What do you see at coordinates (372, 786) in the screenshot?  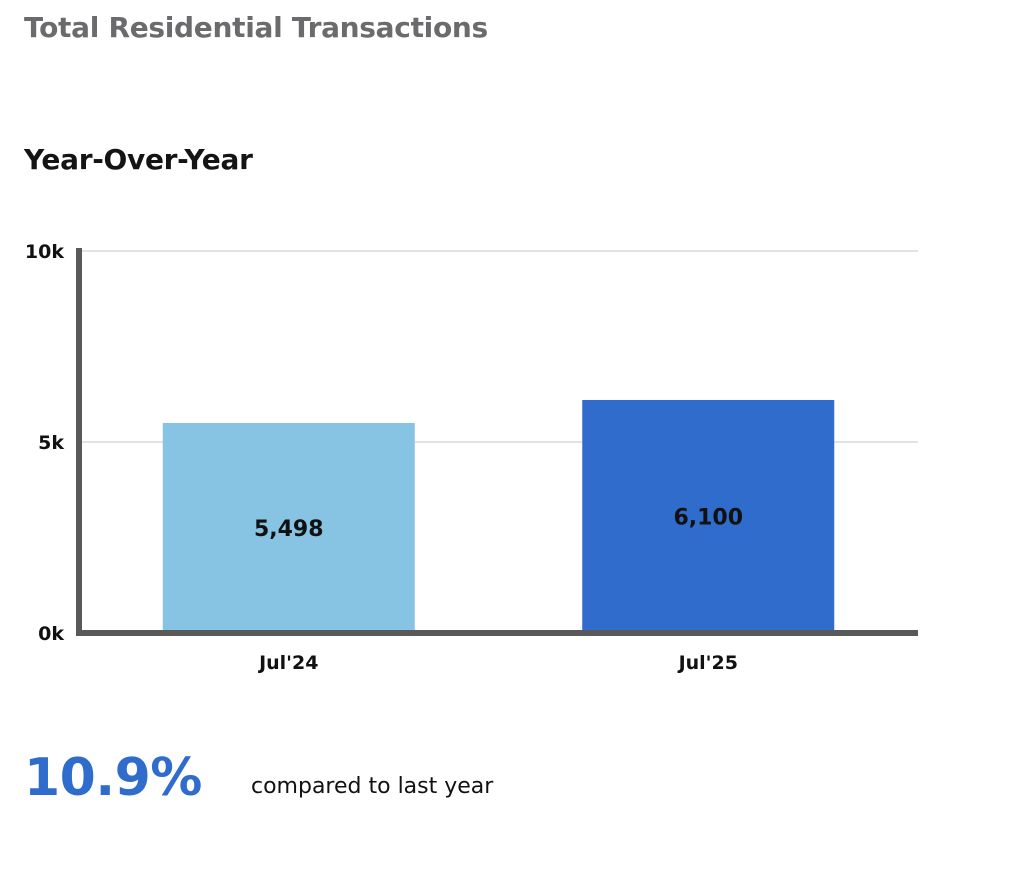 I see `yoy-change-label: compared to last year` at bounding box center [372, 786].